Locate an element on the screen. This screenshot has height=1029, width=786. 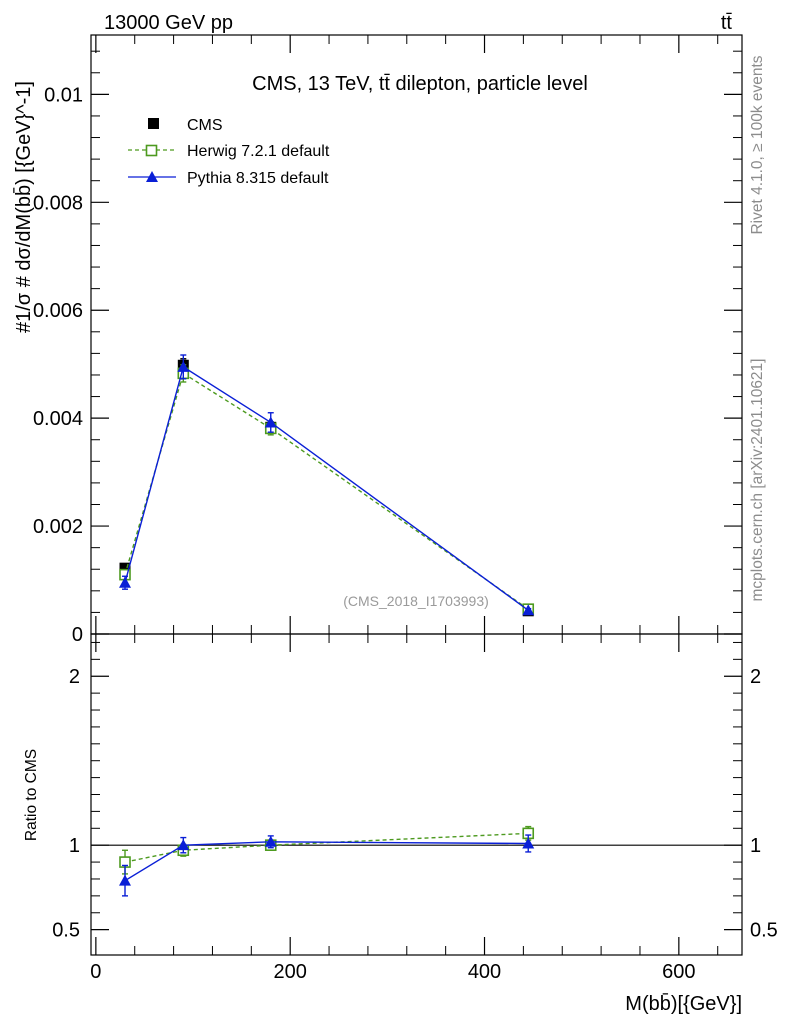
main-y-tick-label: 0.002 is located at coordinates (58, 527).